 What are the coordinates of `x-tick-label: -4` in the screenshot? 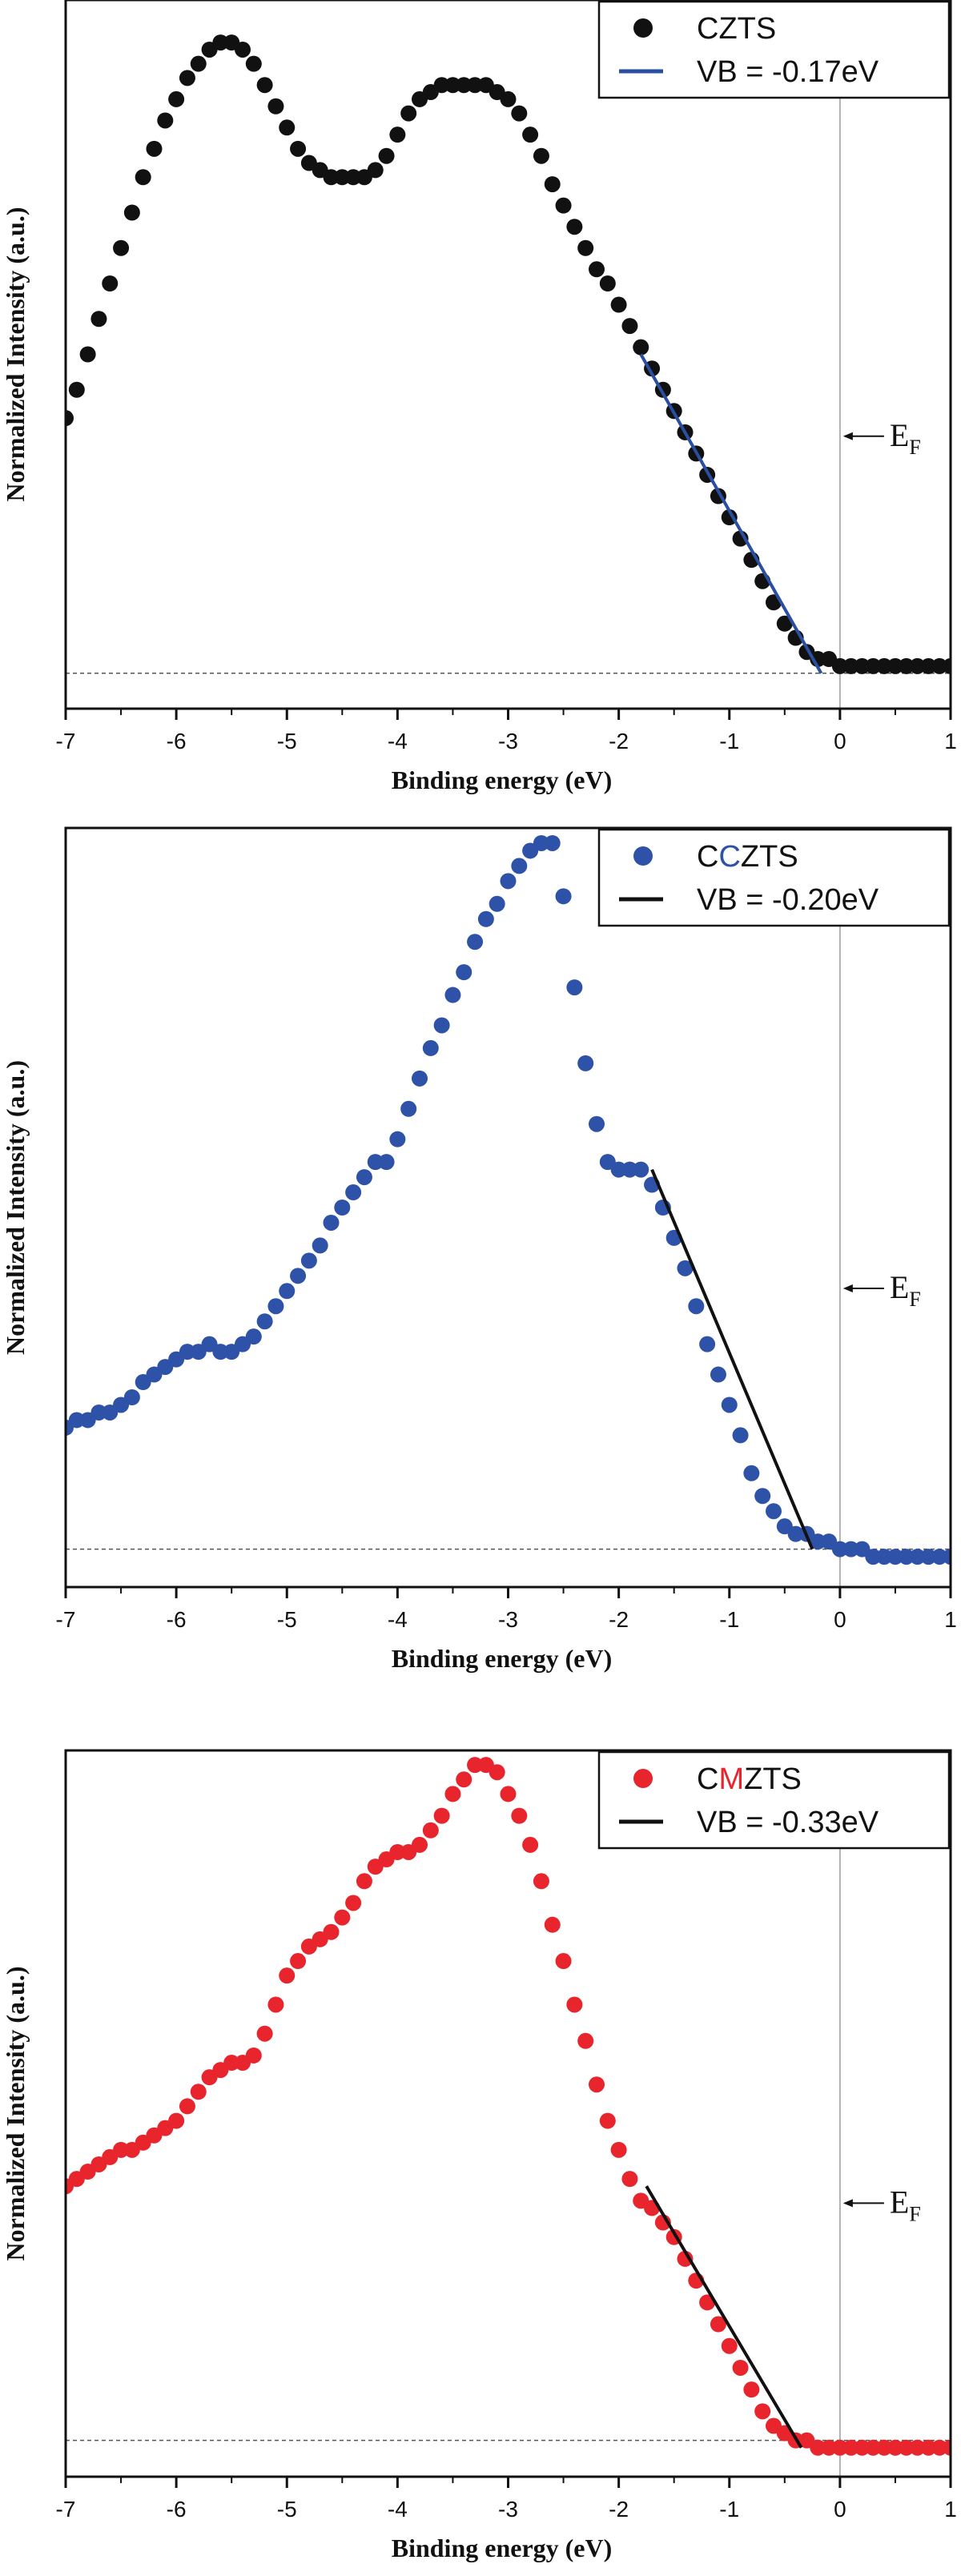 It's located at (398, 1619).